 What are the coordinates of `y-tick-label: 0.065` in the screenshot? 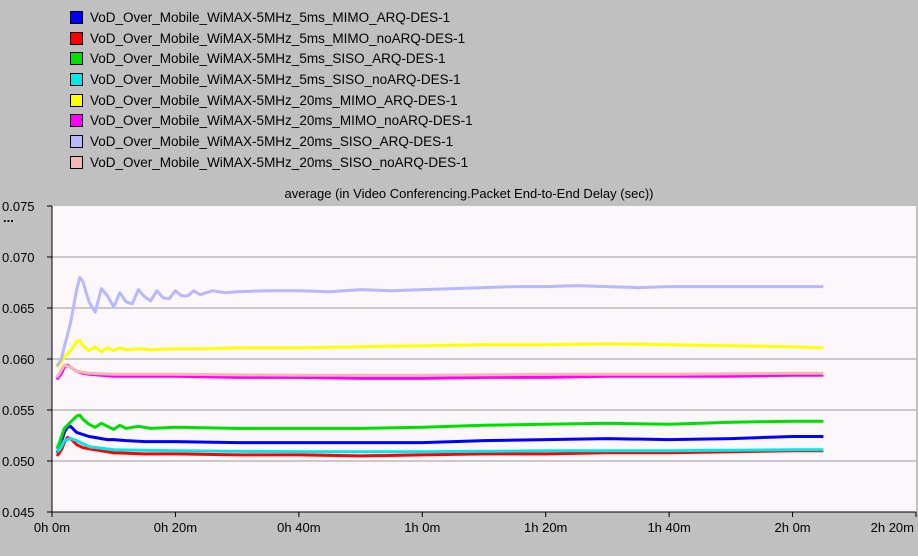 It's located at (18, 308).